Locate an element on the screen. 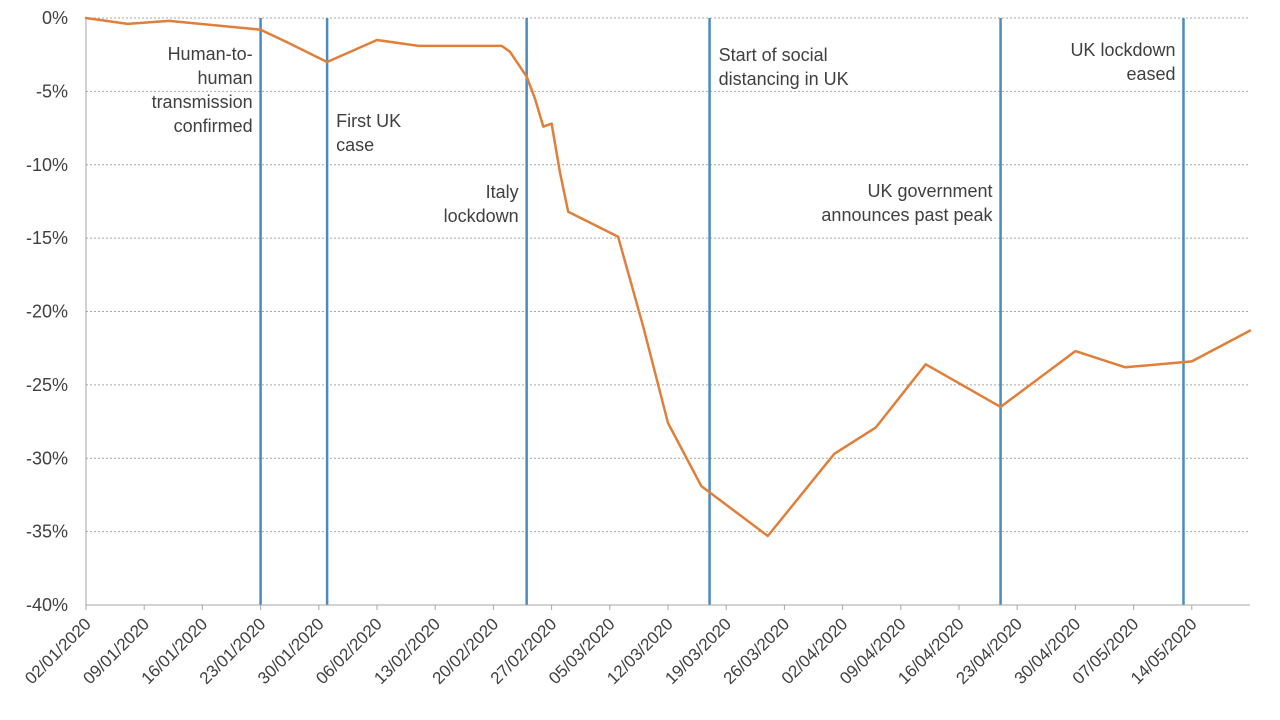  y-tick-label: -5% is located at coordinates (52, 91).